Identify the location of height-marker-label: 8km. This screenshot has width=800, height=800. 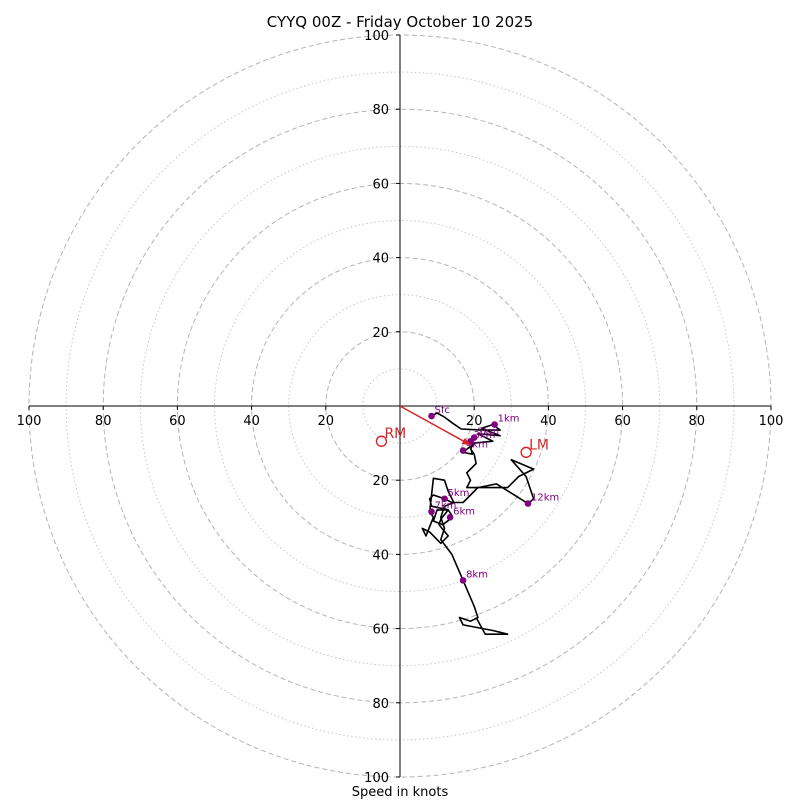
(477, 574).